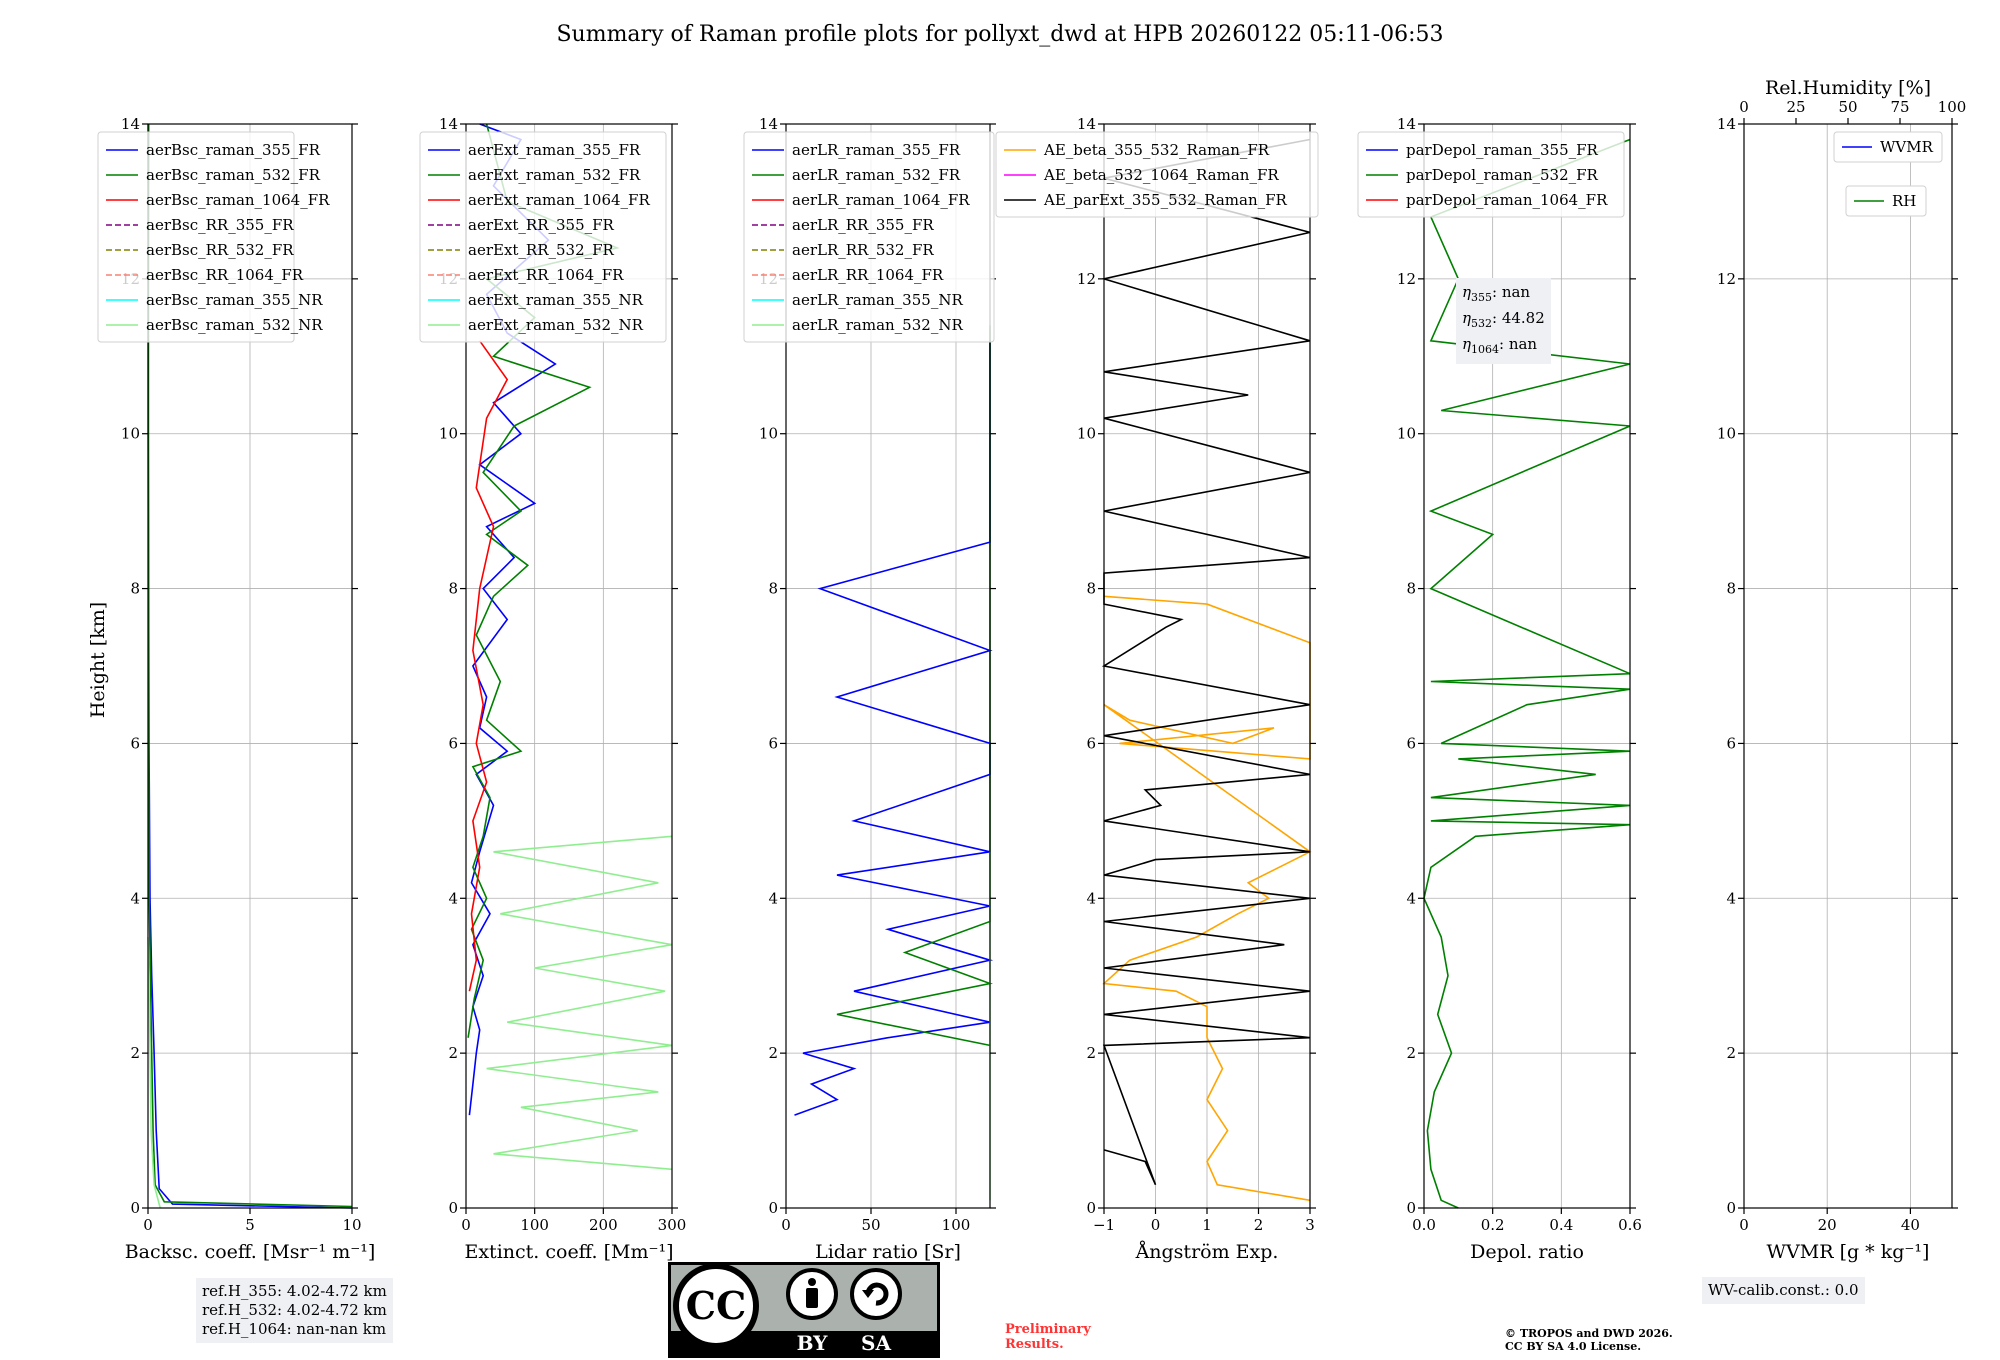 This screenshot has height=1360, width=2000. Describe the element at coordinates (220, 250) in the screenshot. I see `legend-entry: aerBsc_RR_532_FR` at that location.